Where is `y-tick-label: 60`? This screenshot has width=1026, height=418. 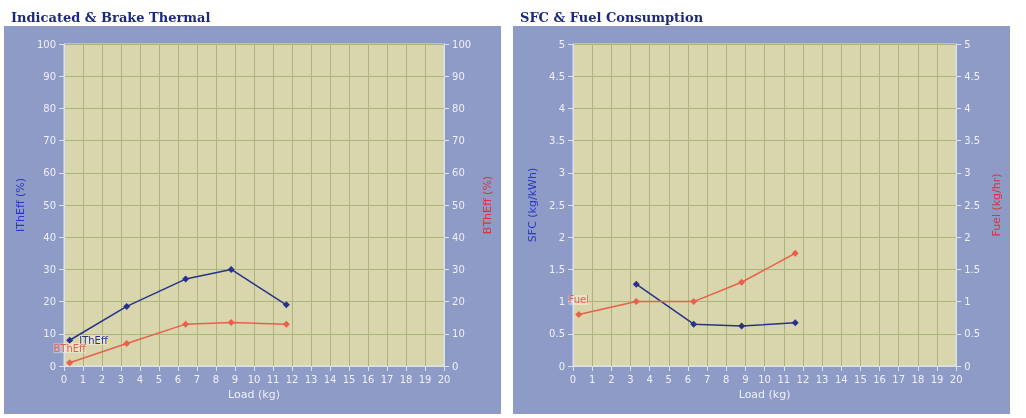
y-tick-label: 60 is located at coordinates (49, 173).